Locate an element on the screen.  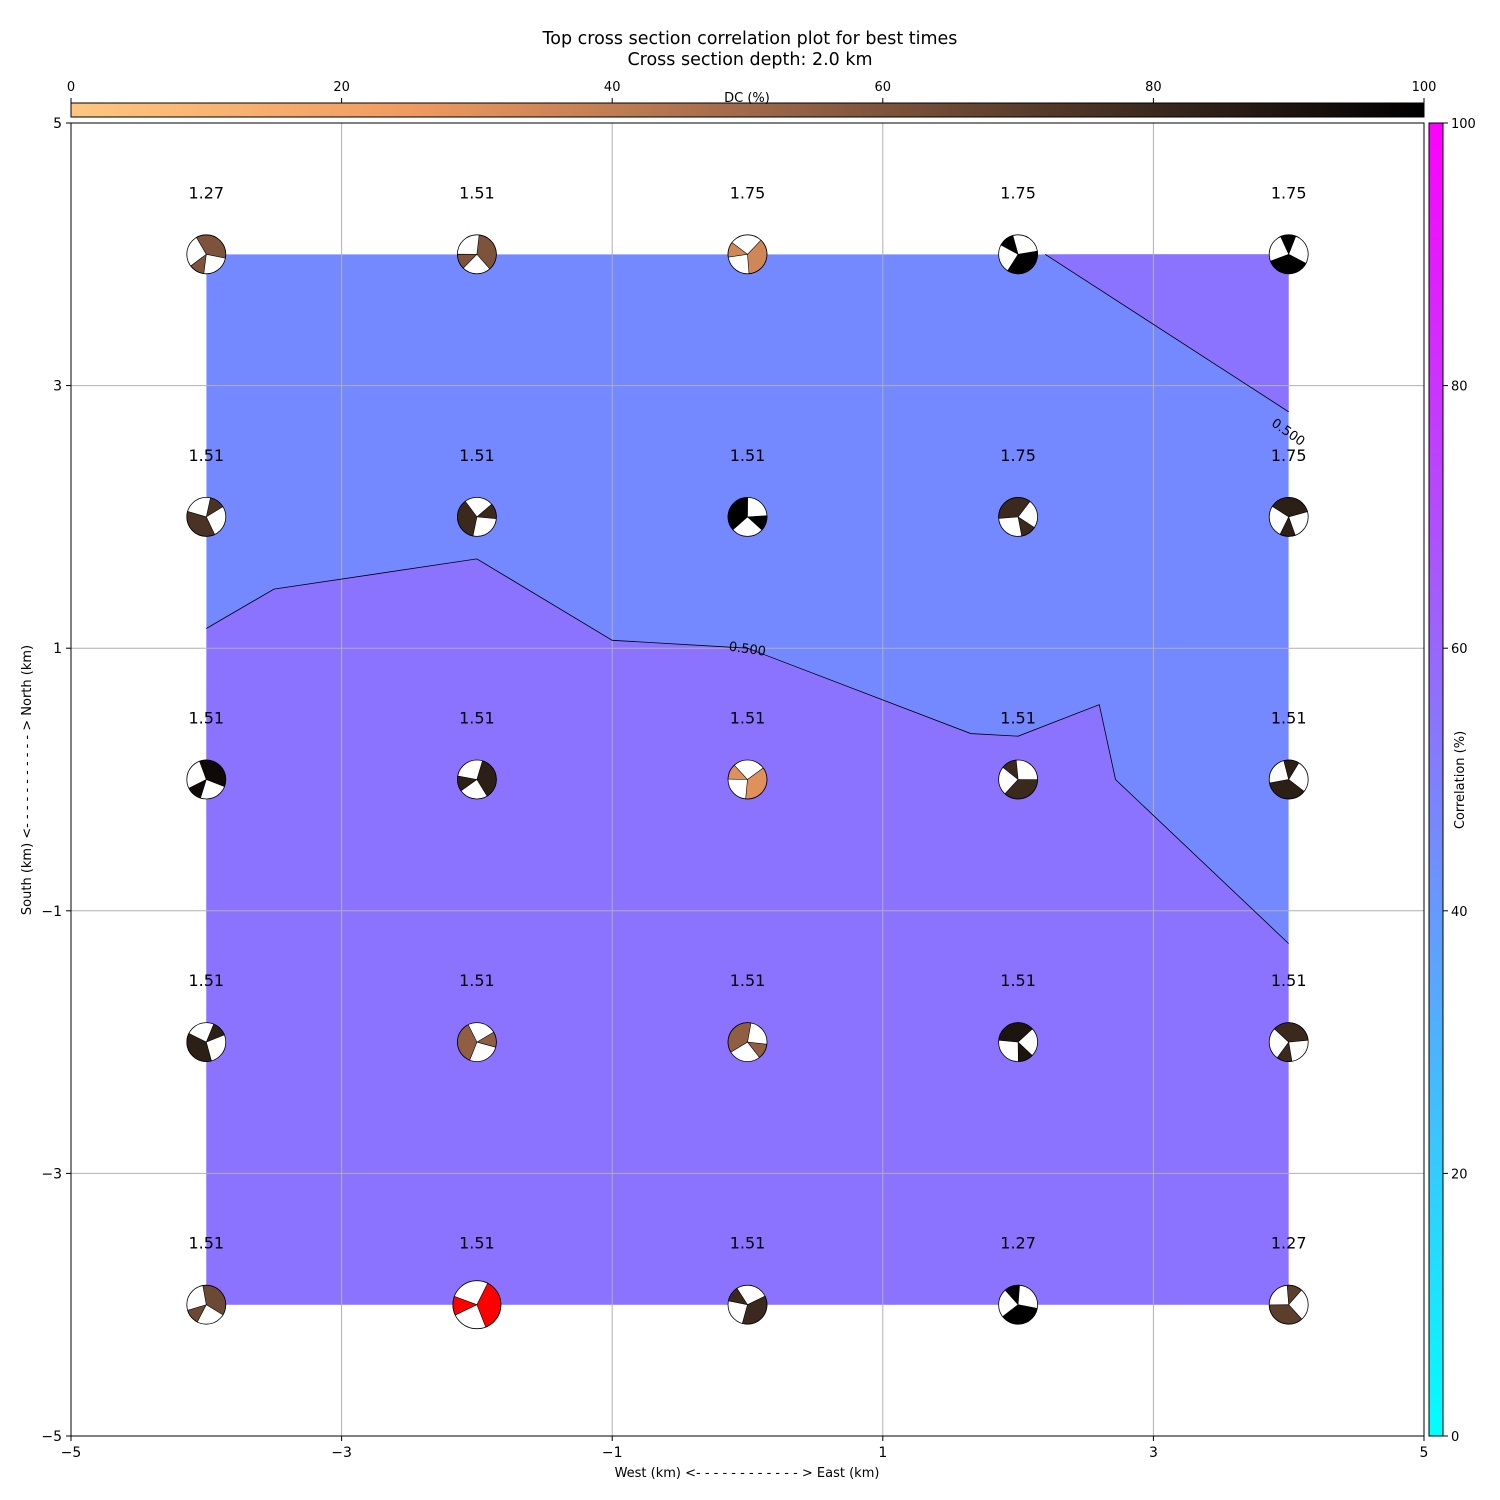
contour-line is located at coordinates (1166, 333).